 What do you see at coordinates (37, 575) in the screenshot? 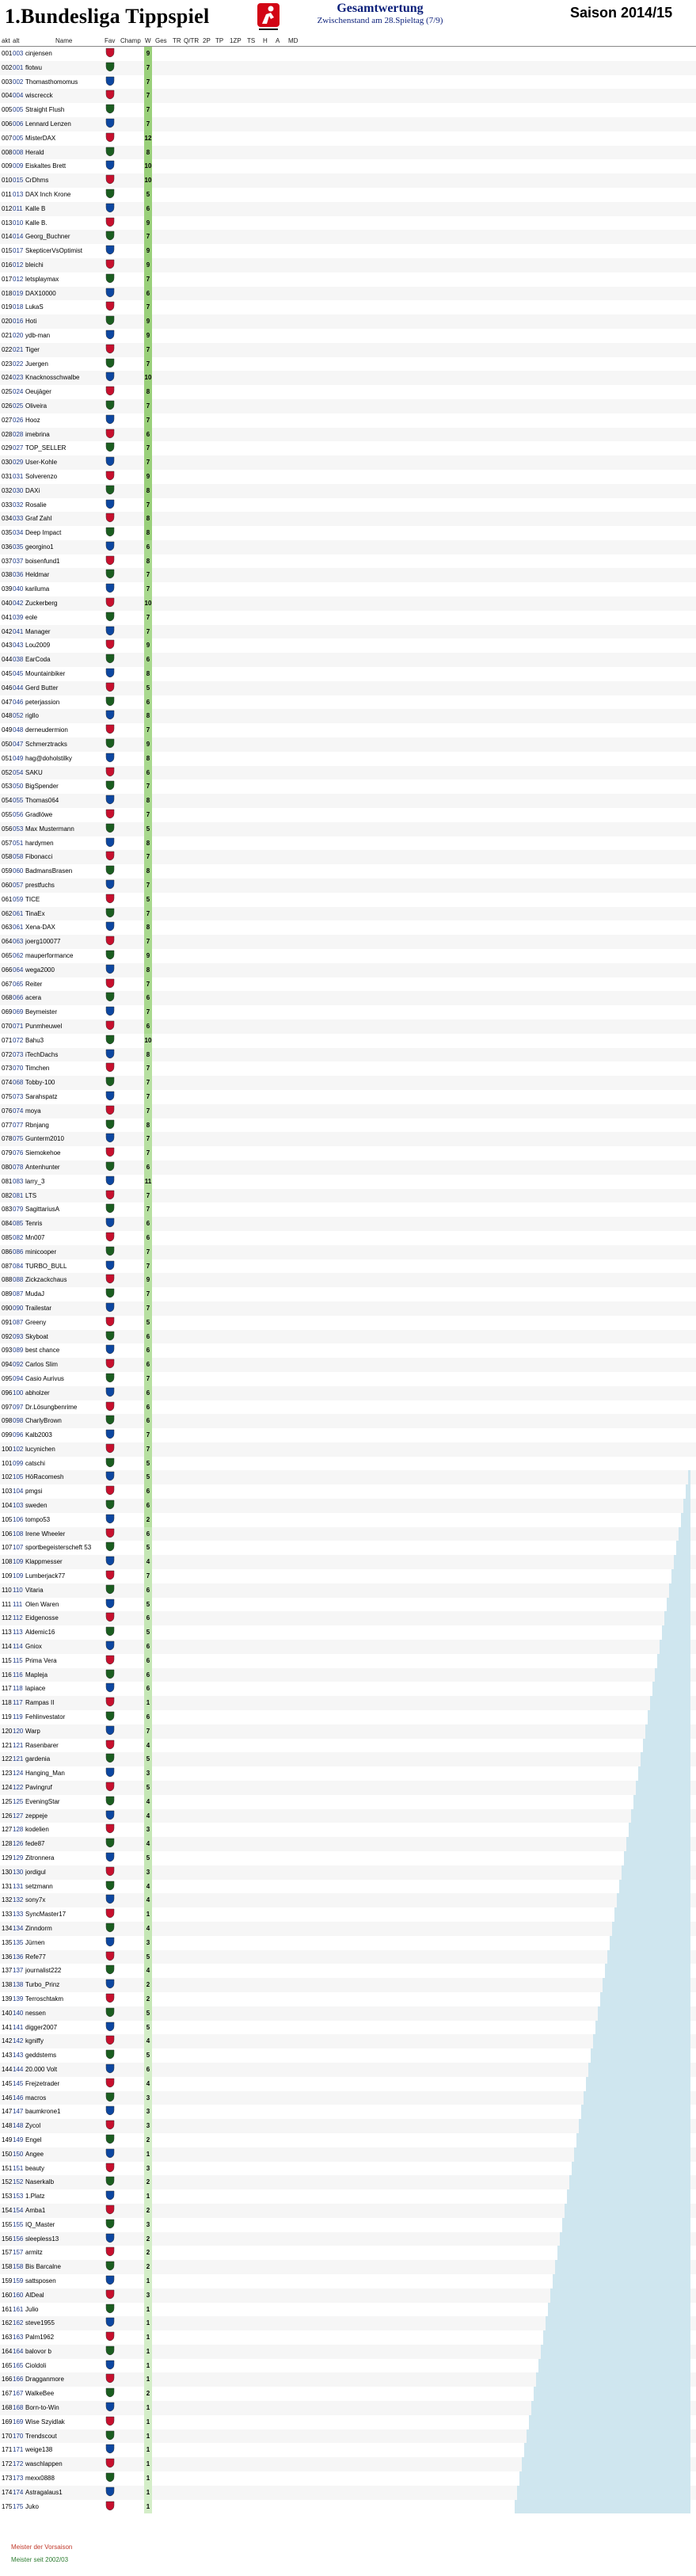
I see `player-name: Heldmar` at bounding box center [37, 575].